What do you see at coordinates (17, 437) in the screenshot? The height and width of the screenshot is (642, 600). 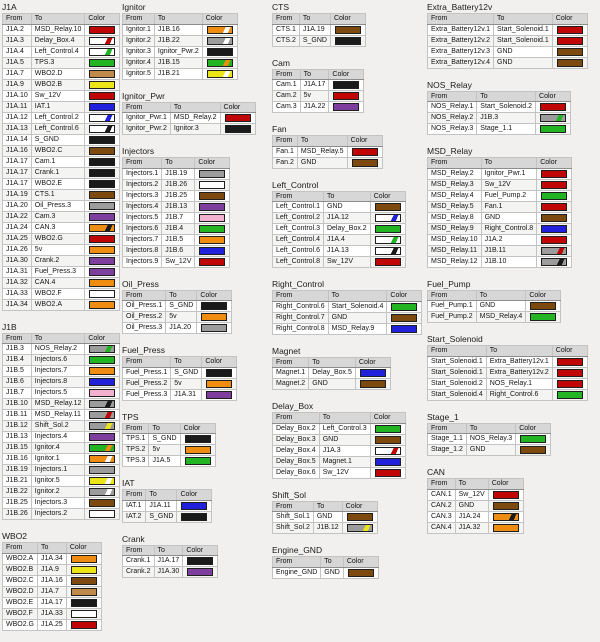 I see `pin-from: J1B.13` at bounding box center [17, 437].